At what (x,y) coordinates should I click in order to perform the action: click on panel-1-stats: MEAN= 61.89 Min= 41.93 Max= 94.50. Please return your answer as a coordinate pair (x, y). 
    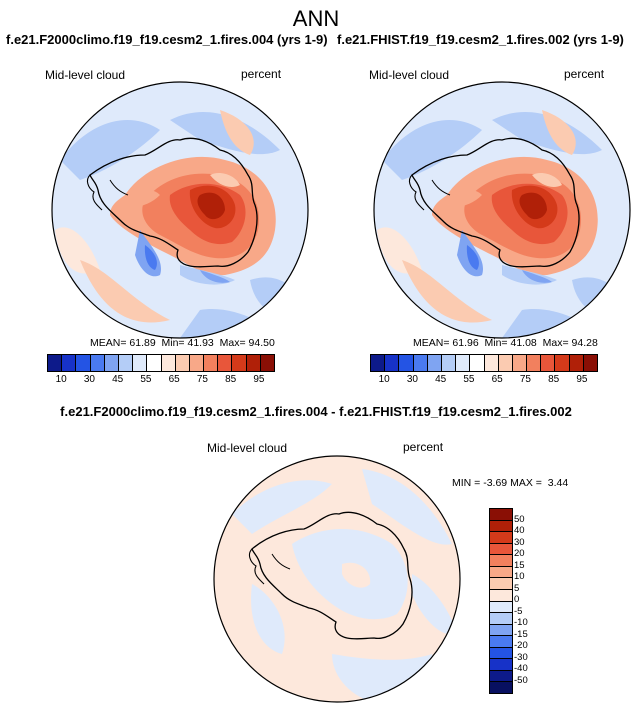
    Looking at the image, I should click on (182, 343).